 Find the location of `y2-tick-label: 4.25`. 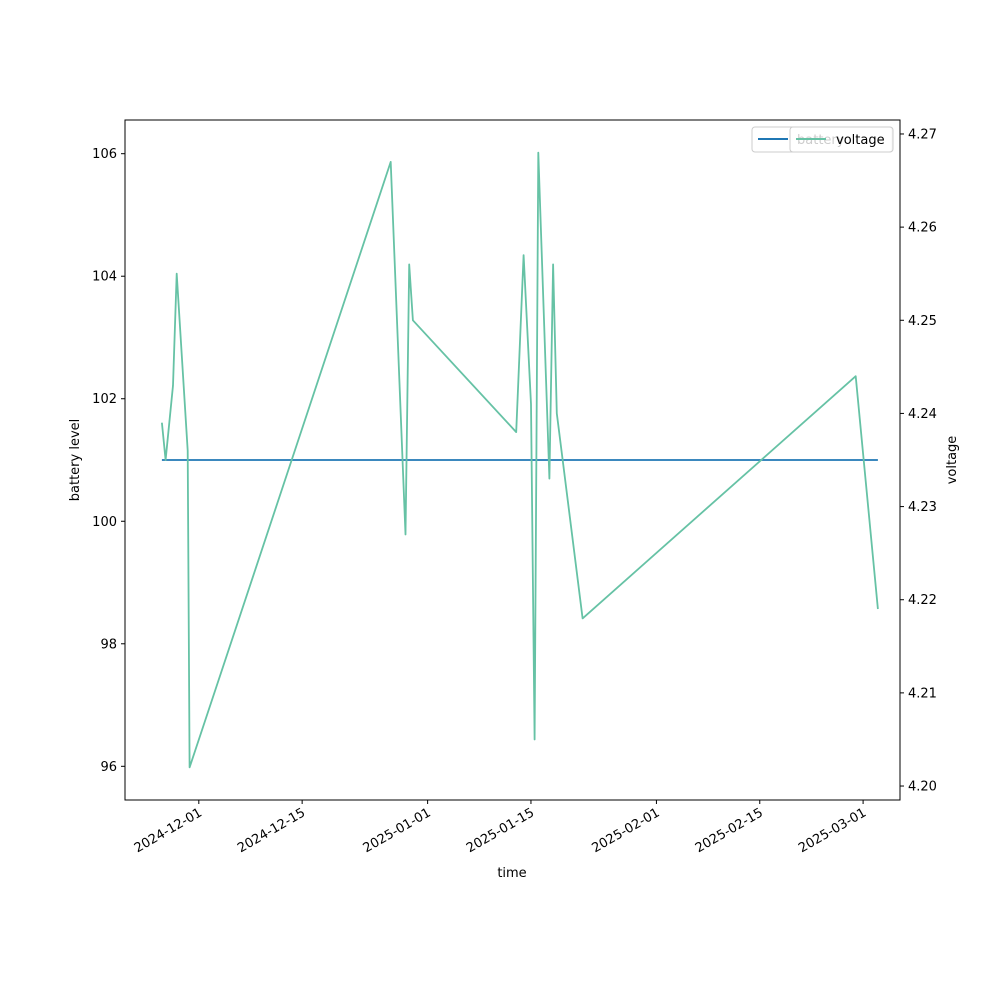

y2-tick-label: 4.25 is located at coordinates (922, 321).